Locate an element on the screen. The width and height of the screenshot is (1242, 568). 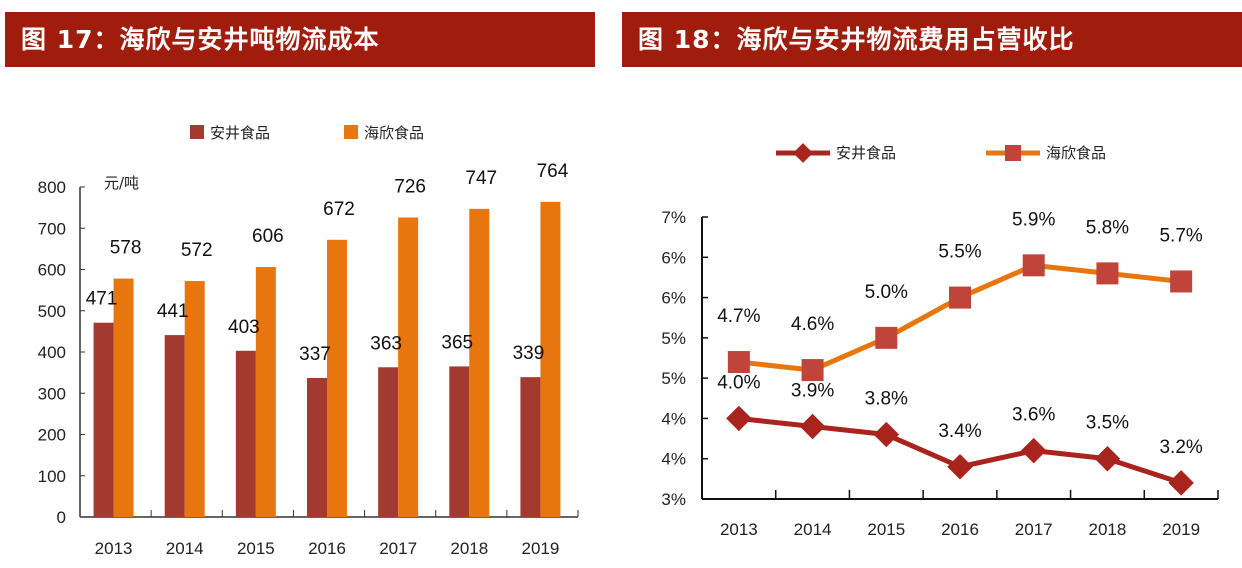
chart-17-y-unit: 元/吨 is located at coordinates (121, 183).